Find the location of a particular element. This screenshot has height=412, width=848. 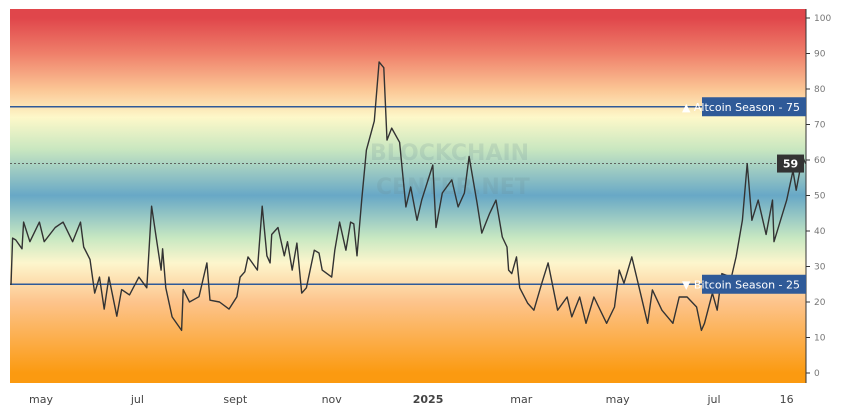

y-tick-label: 80 is located at coordinates (820, 90).